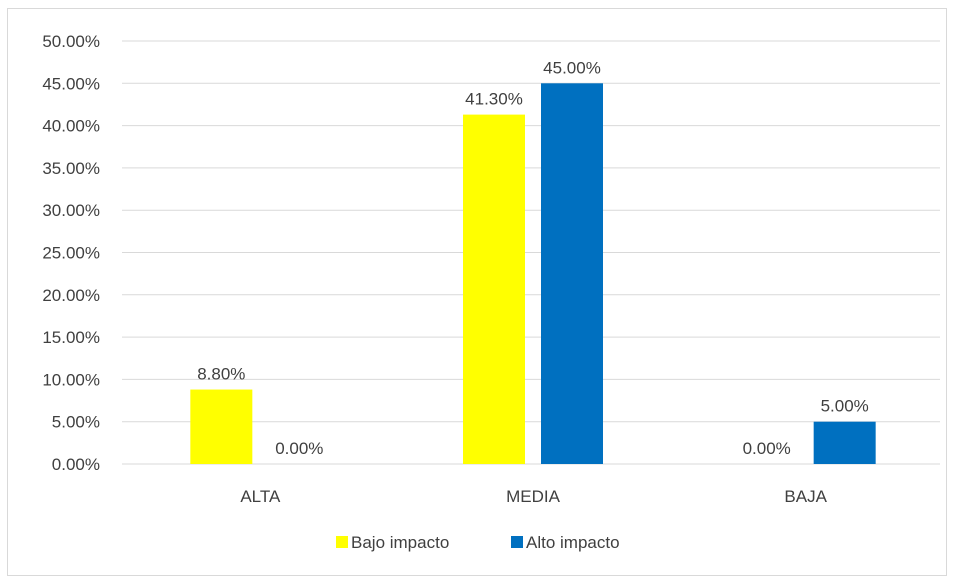 The height and width of the screenshot is (581, 957). Describe the element at coordinates (71, 379) in the screenshot. I see `y-tick-label: 10.00%` at that location.